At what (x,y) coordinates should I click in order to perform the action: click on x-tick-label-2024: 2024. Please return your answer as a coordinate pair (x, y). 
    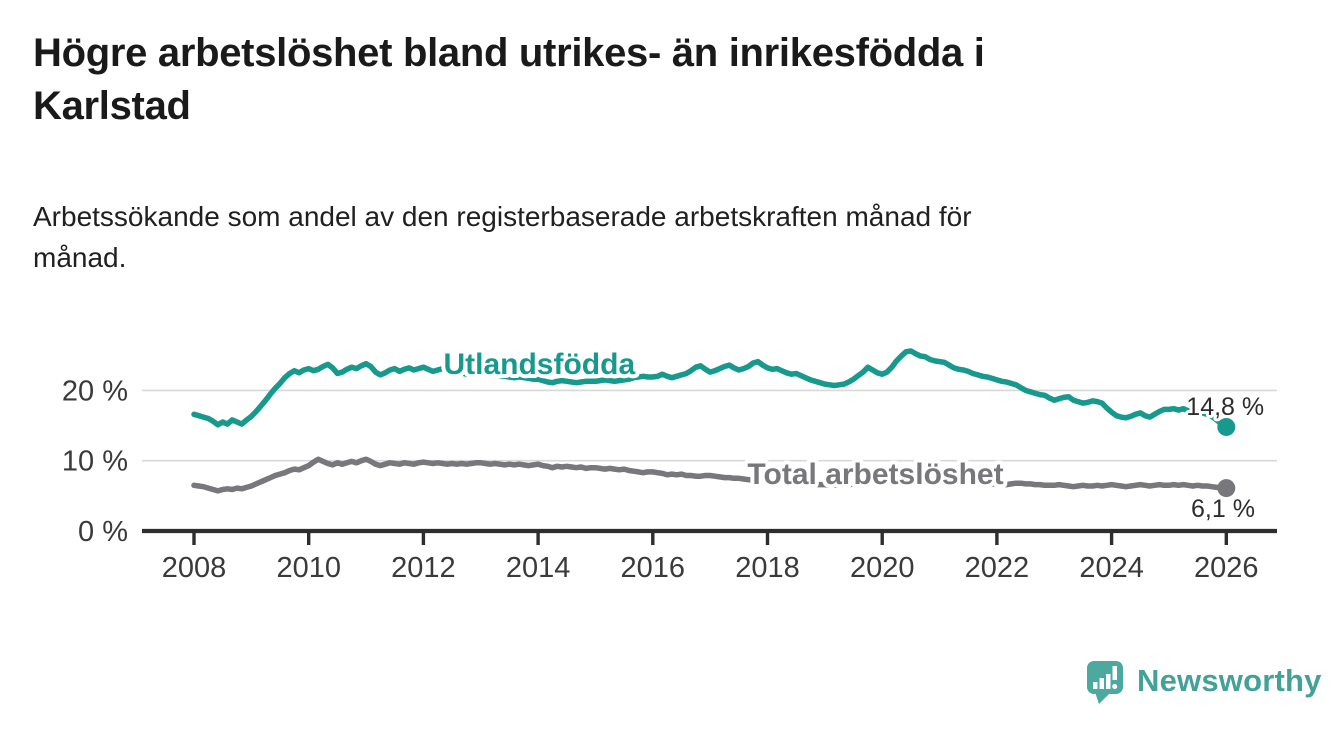
    Looking at the image, I should click on (1111, 568).